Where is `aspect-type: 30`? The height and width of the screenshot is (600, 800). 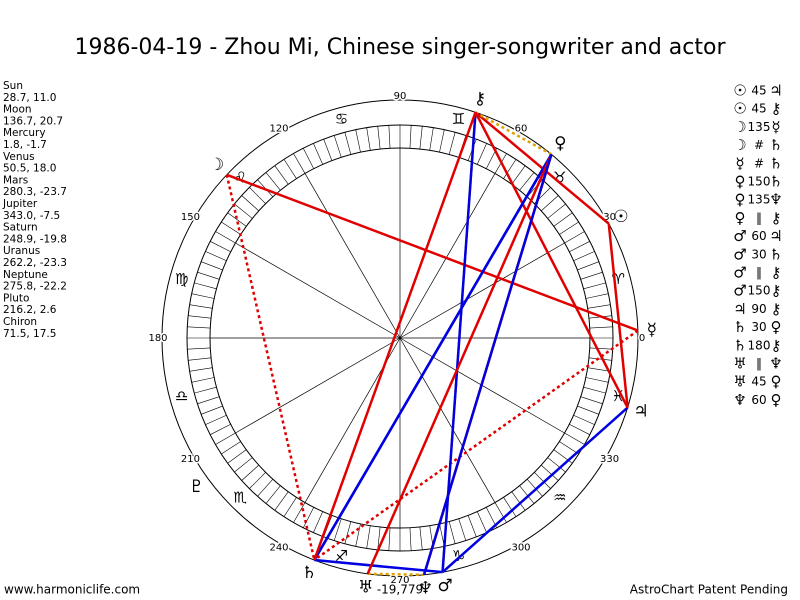
aspect-type: 30 is located at coordinates (758, 254).